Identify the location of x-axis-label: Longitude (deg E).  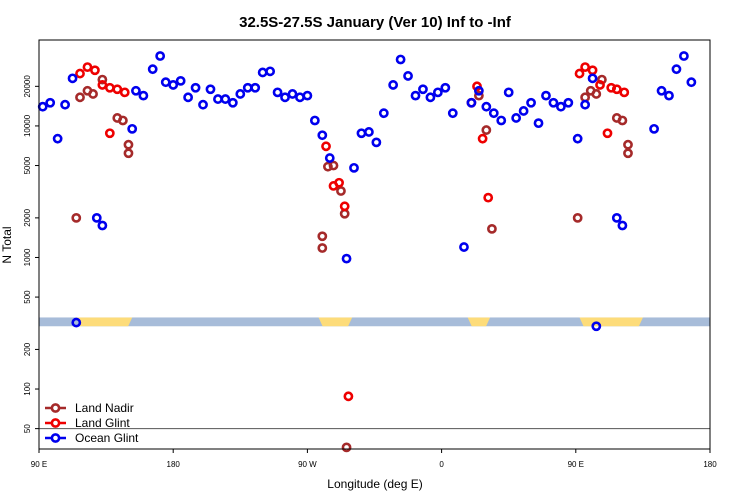
(374, 484).